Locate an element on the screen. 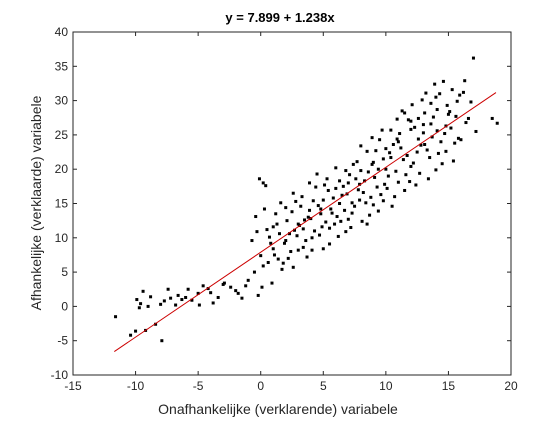  chart-title: y = 7.899 + 1.238x is located at coordinates (280, 17).